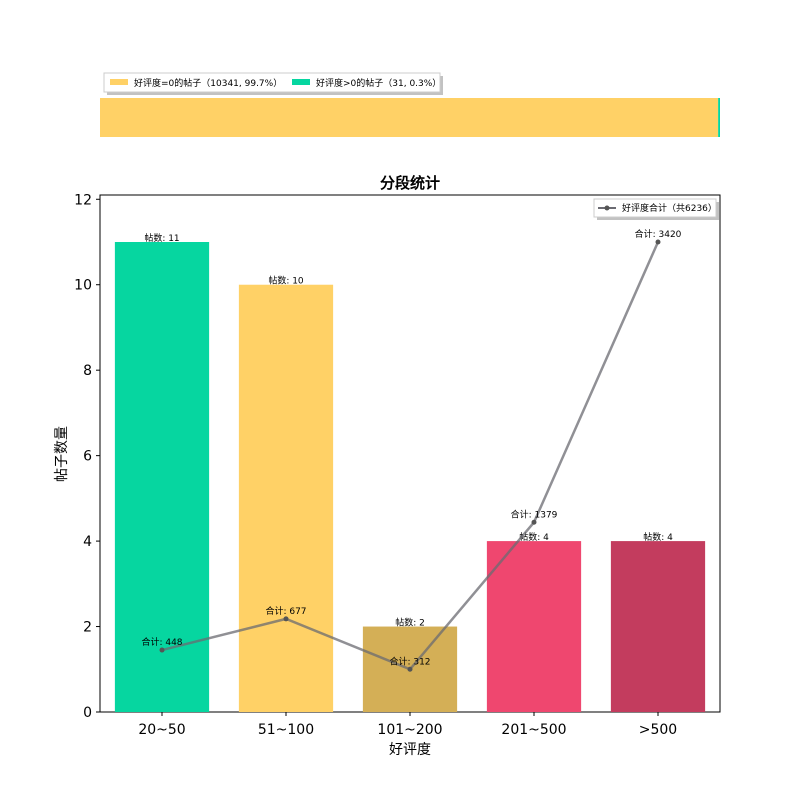  I want to click on x-axis: 20~50 51~100 101~200 201~500 >500, so click(407, 725).